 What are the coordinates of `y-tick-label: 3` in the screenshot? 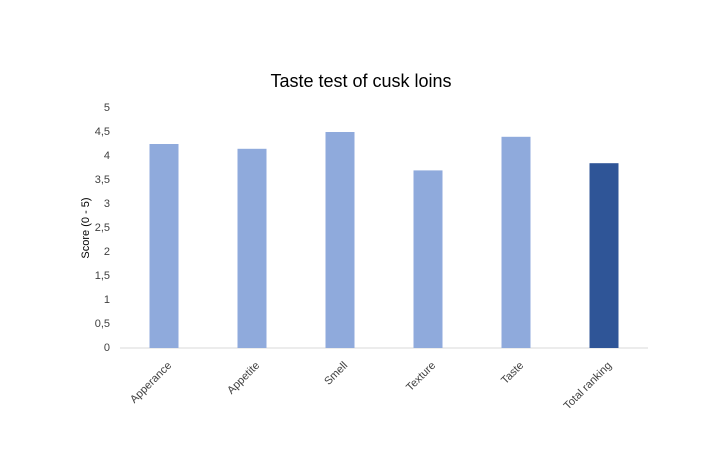 It's located at (107, 204).